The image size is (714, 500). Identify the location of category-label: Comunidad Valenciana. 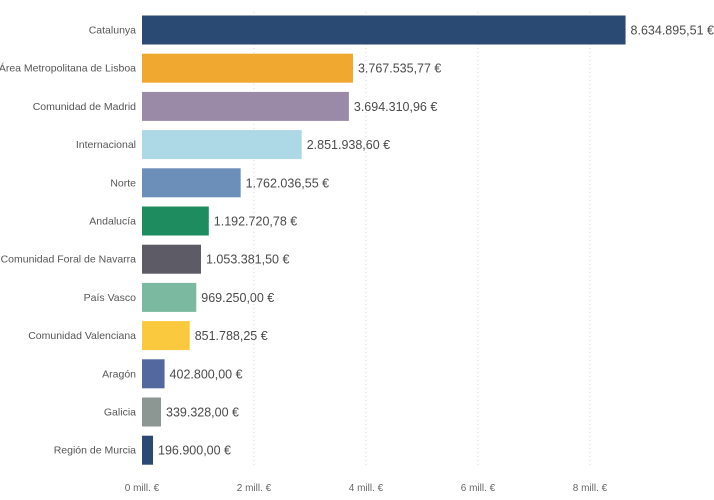
(82, 336).